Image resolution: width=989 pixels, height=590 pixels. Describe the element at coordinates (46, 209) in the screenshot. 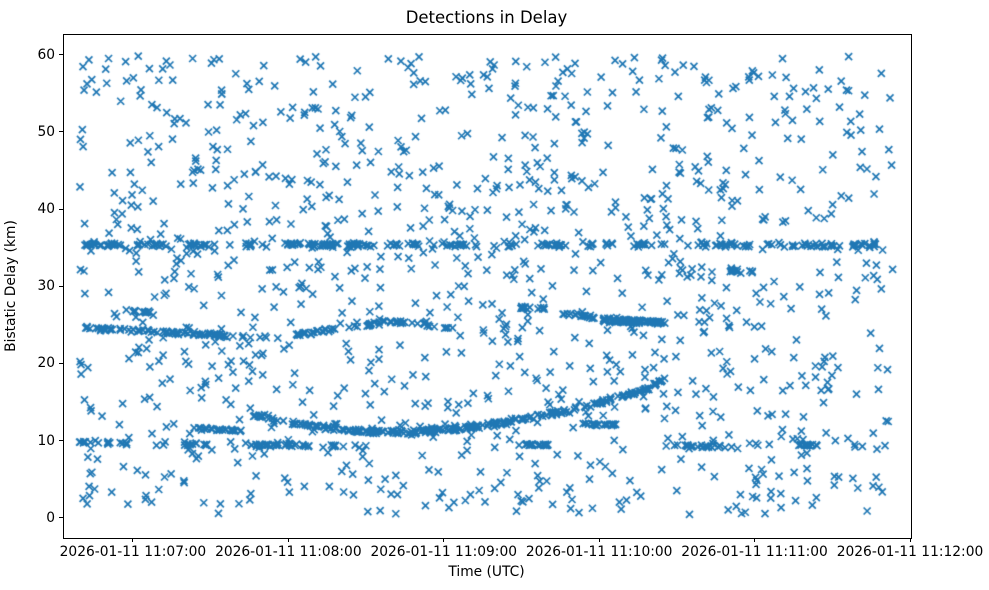

I see `y-tick-label: 40` at that location.